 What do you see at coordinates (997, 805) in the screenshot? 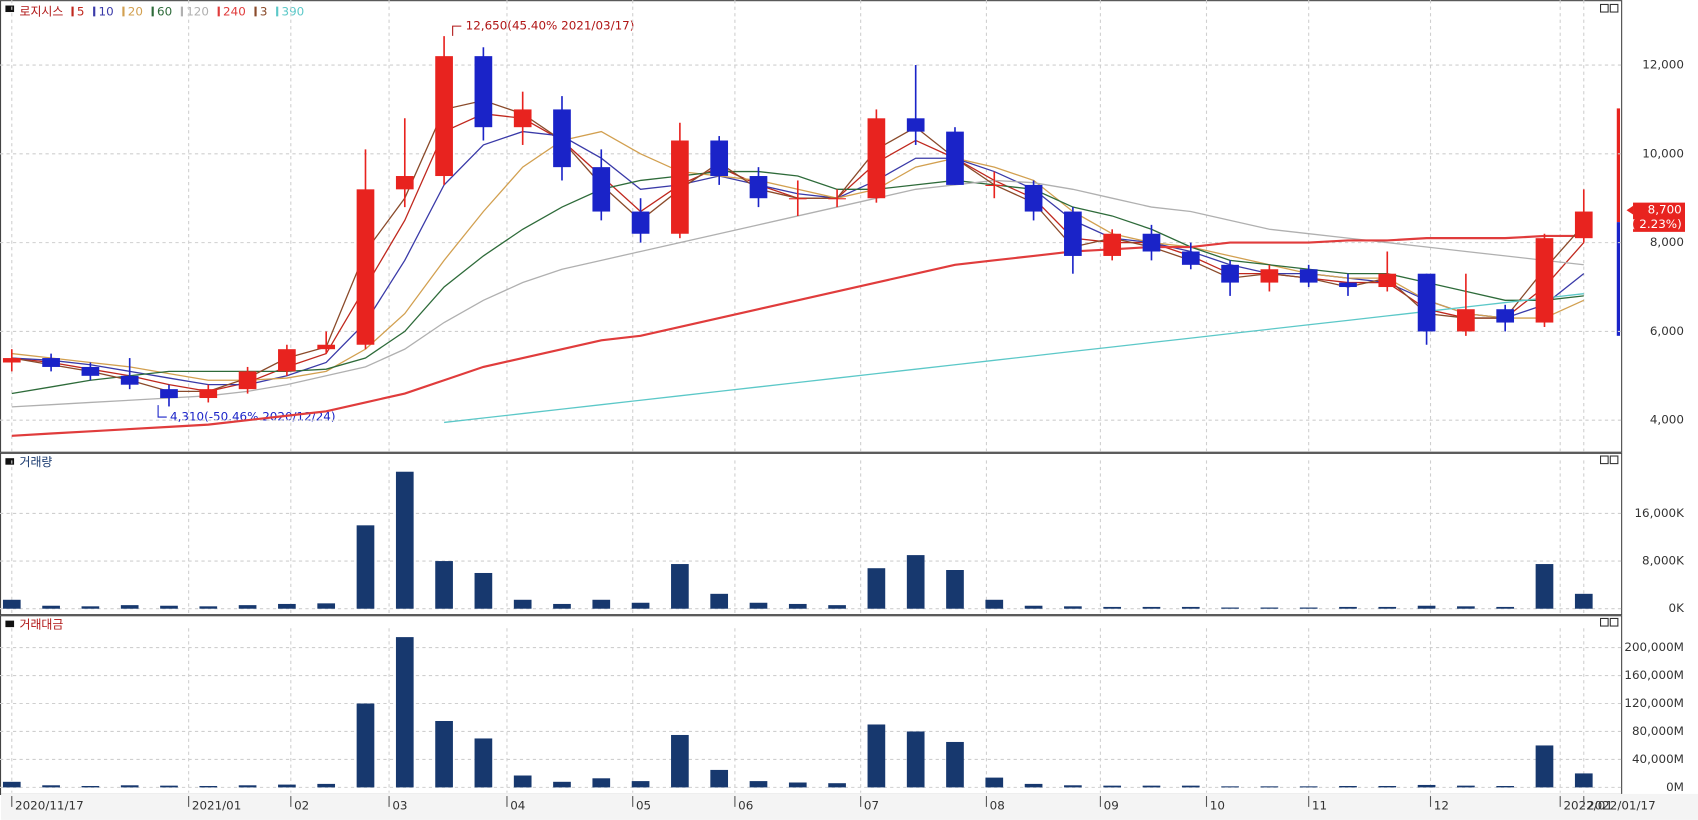
I see `x-tick-label: 08` at bounding box center [997, 805].